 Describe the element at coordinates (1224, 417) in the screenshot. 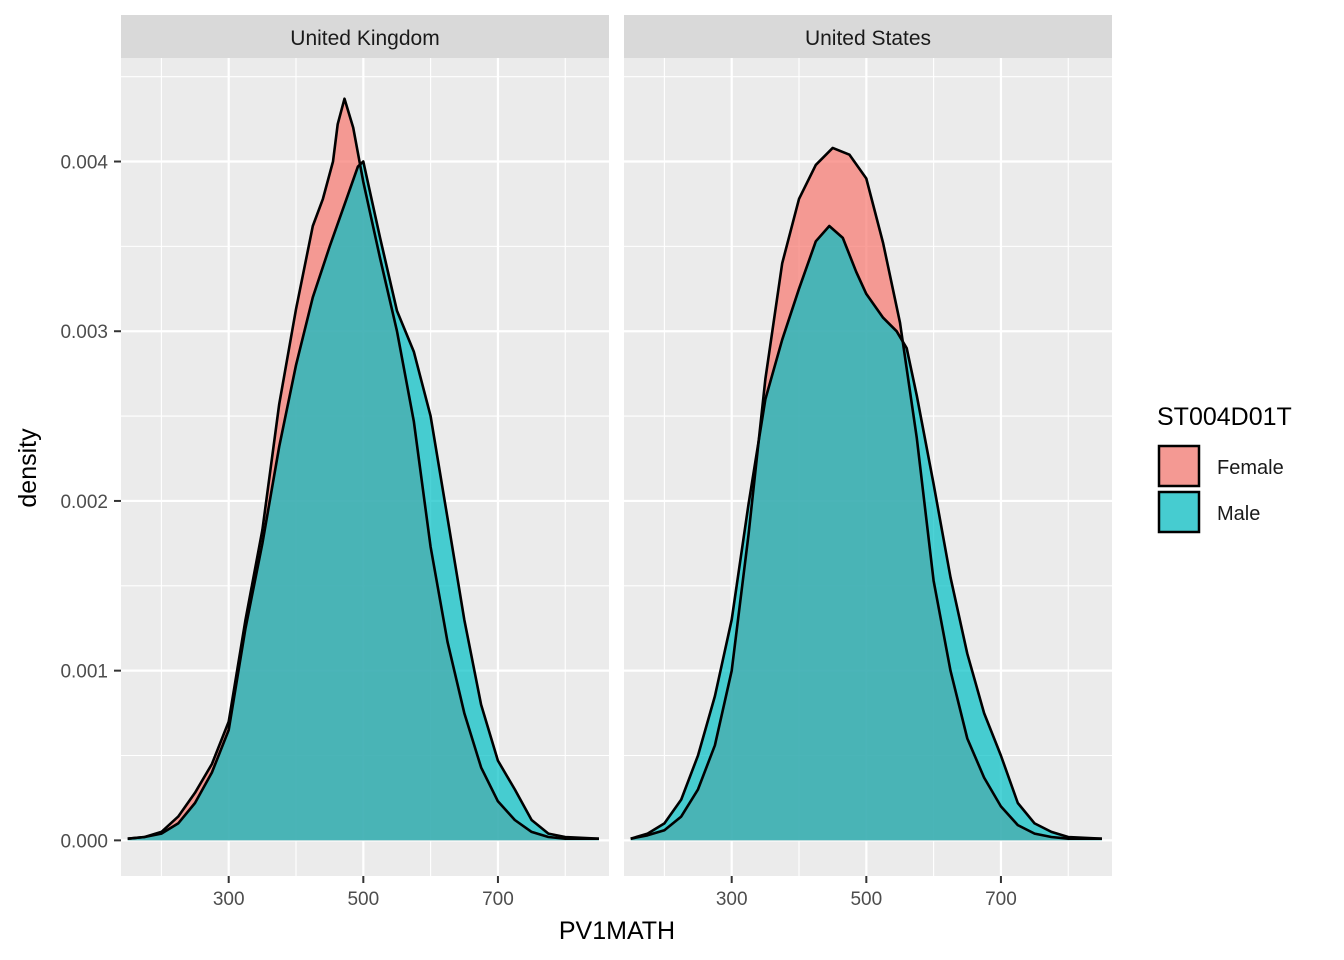

I see `legend-title: ST004D01T` at that location.